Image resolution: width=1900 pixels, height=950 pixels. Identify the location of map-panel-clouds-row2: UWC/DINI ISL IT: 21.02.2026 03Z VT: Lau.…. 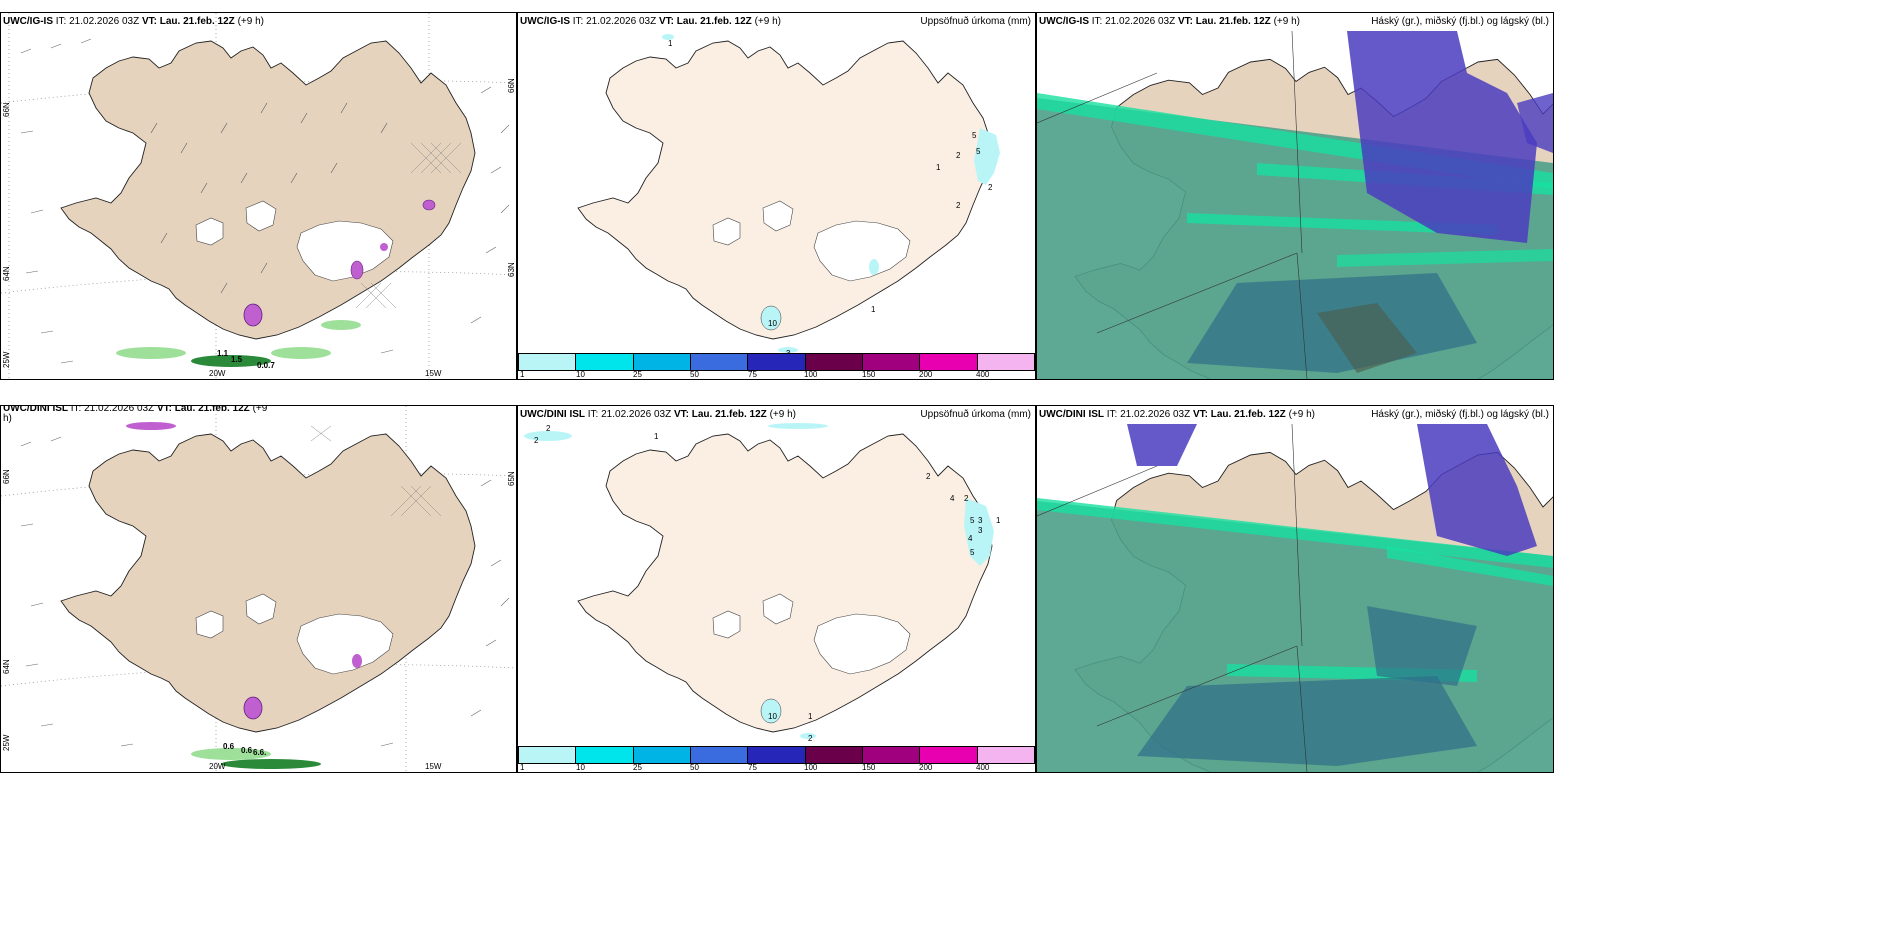
(1295, 589).